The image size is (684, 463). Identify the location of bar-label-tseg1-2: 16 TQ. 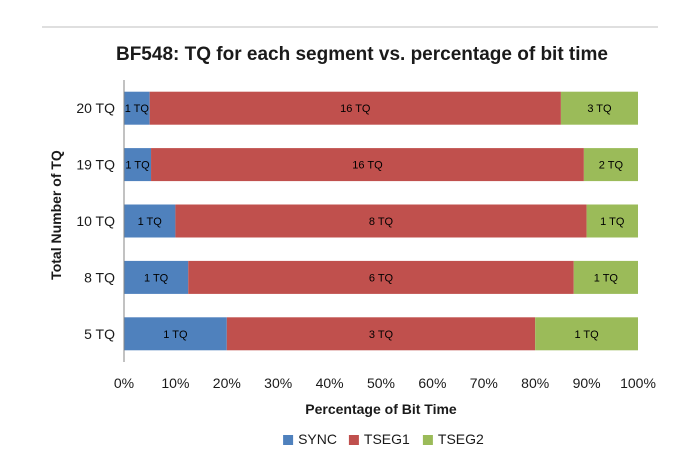
(367, 166).